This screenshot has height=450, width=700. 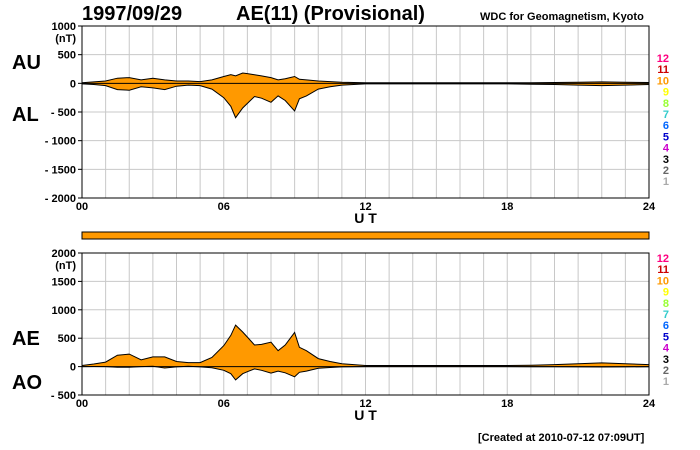 I want to click on y-tick-label: - 1000, so click(x=60, y=142).